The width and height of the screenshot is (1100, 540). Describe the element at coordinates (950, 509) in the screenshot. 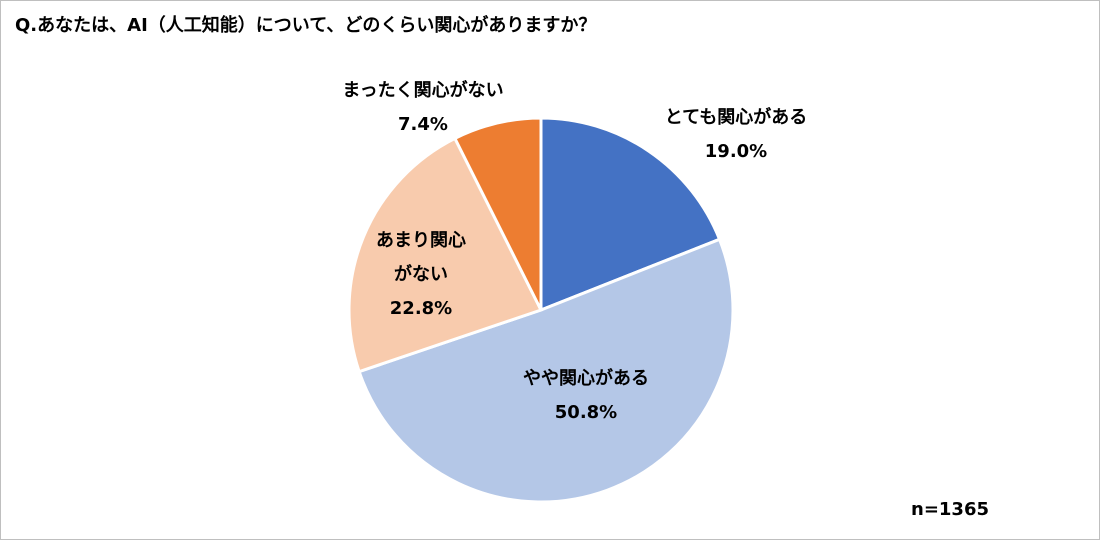

I see `sample-size: n=1365` at that location.